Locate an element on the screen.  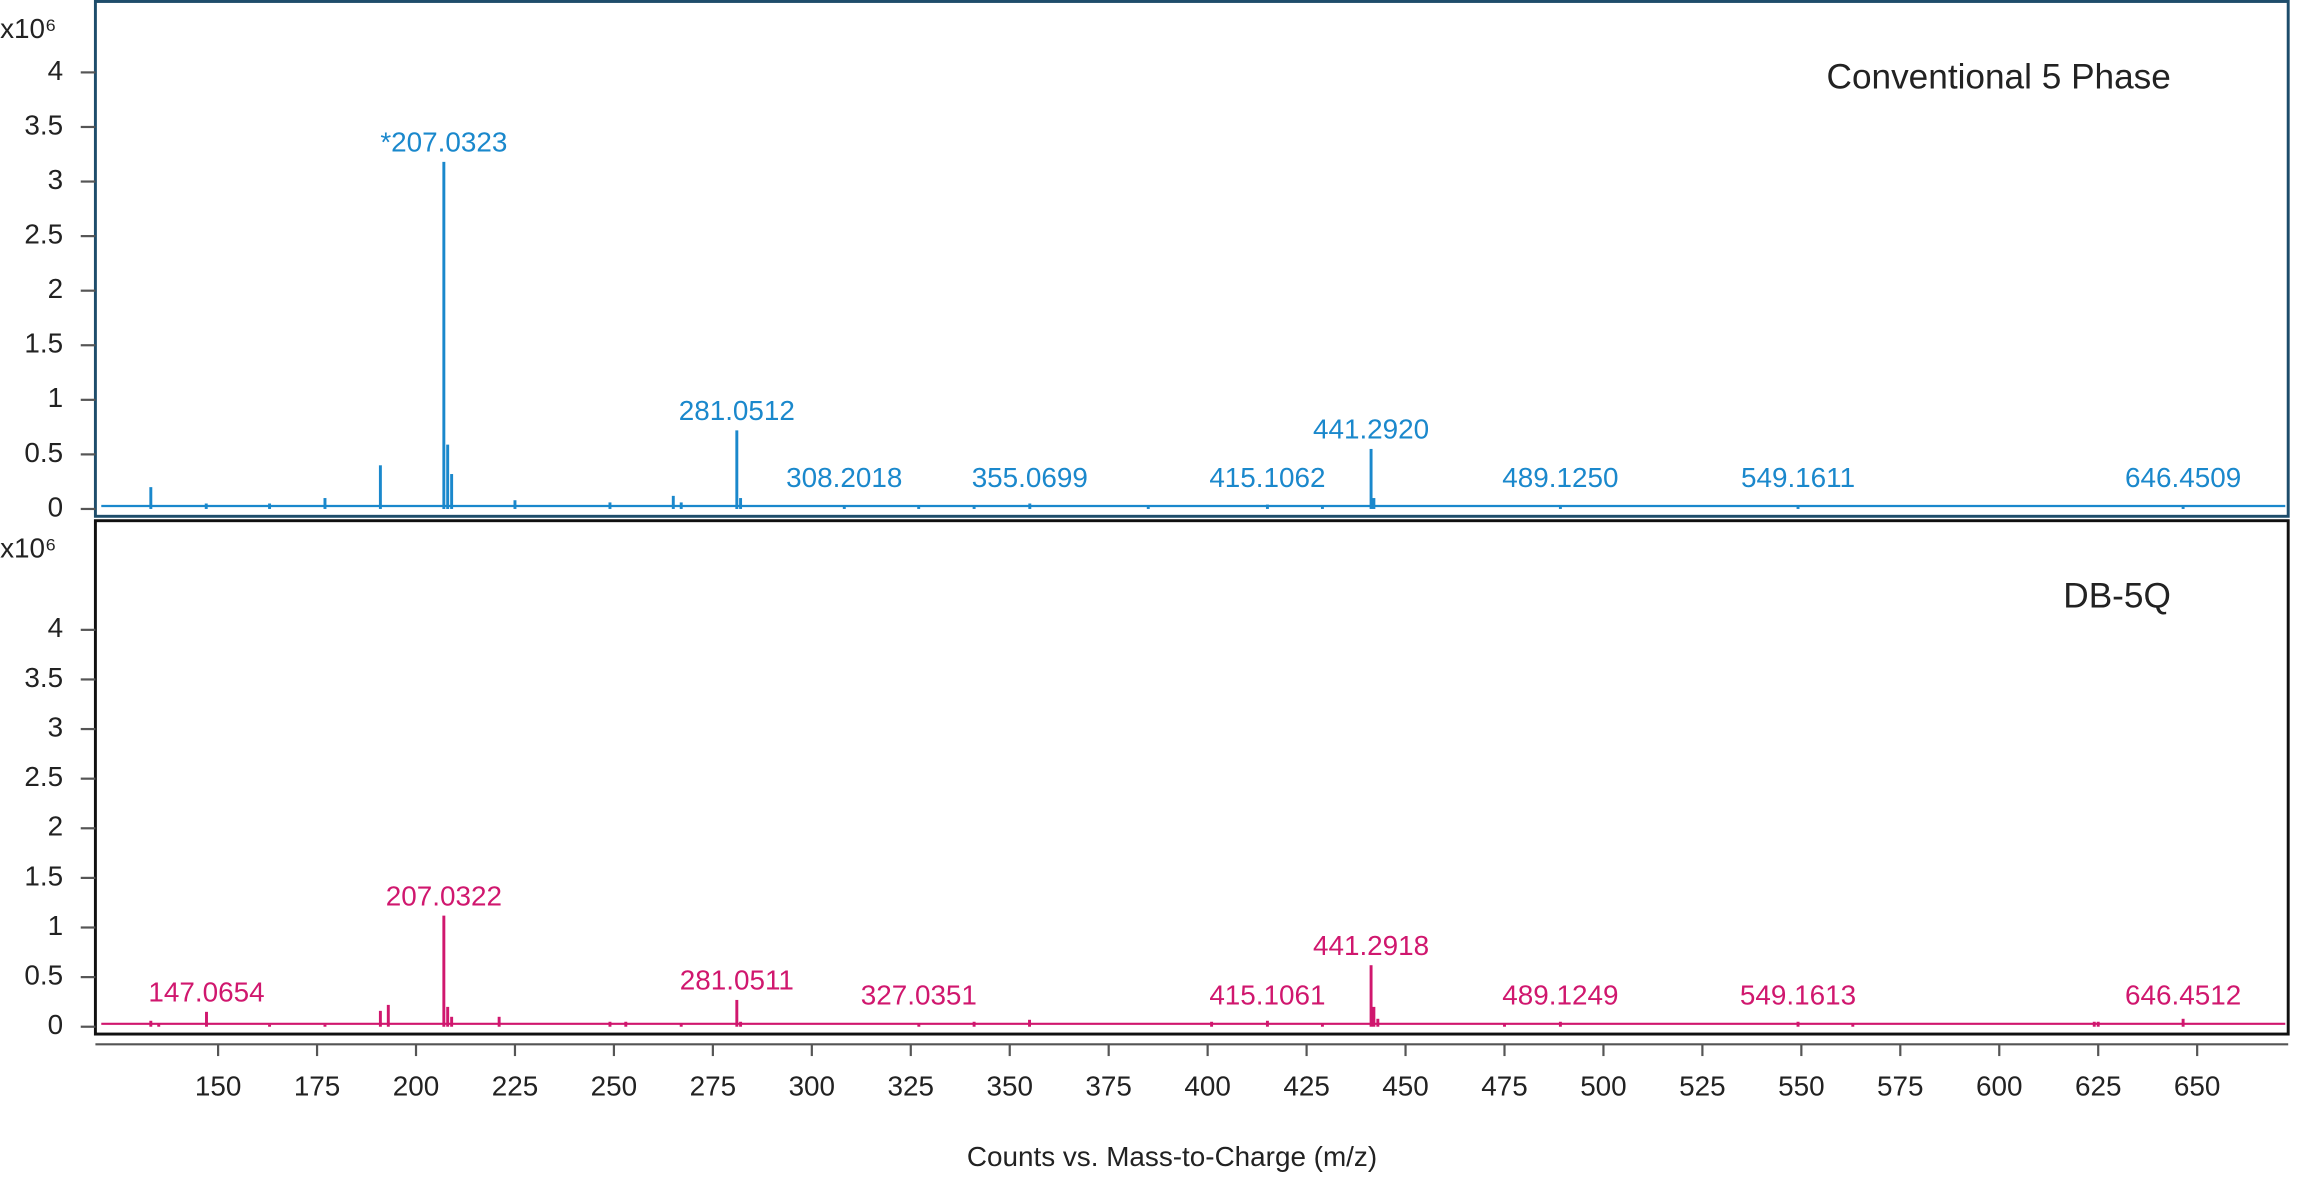
peak-label: 327.0351 is located at coordinates (919, 995).